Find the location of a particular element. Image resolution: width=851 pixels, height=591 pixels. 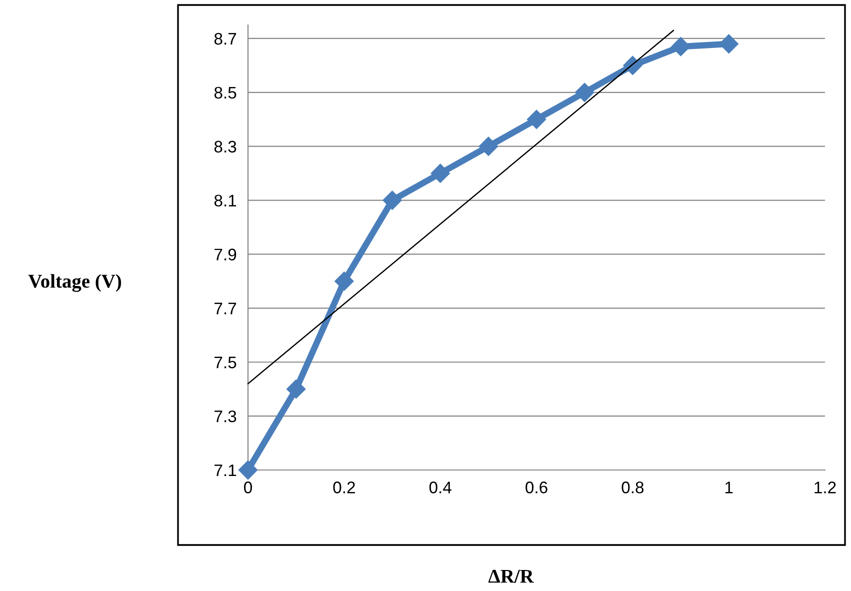

x-axis-title: ΔR/R is located at coordinates (511, 576).